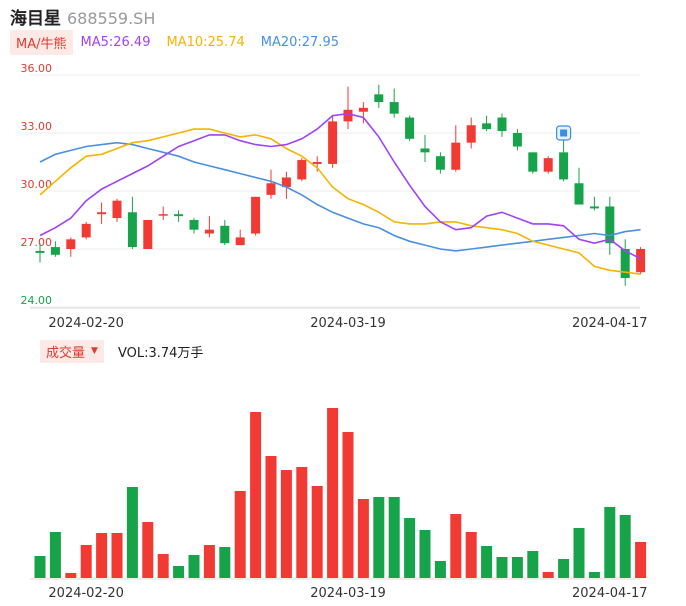  Describe the element at coordinates (610, 323) in the screenshot. I see `x-tick-label: 2024-04-17` at that location.